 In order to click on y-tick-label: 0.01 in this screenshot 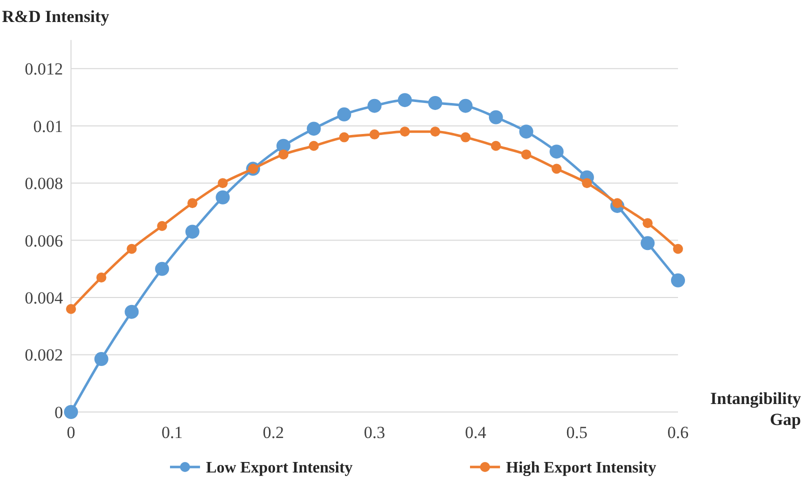, I will do `click(48, 126)`.